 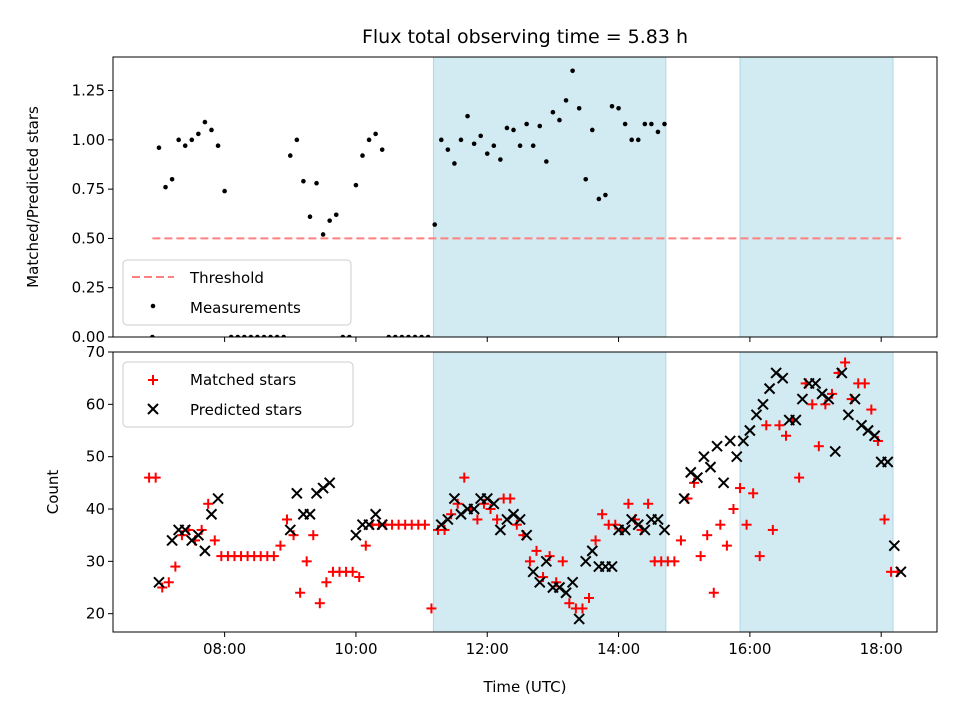 I want to click on x-tick-label: 18:00, so click(x=881, y=649).